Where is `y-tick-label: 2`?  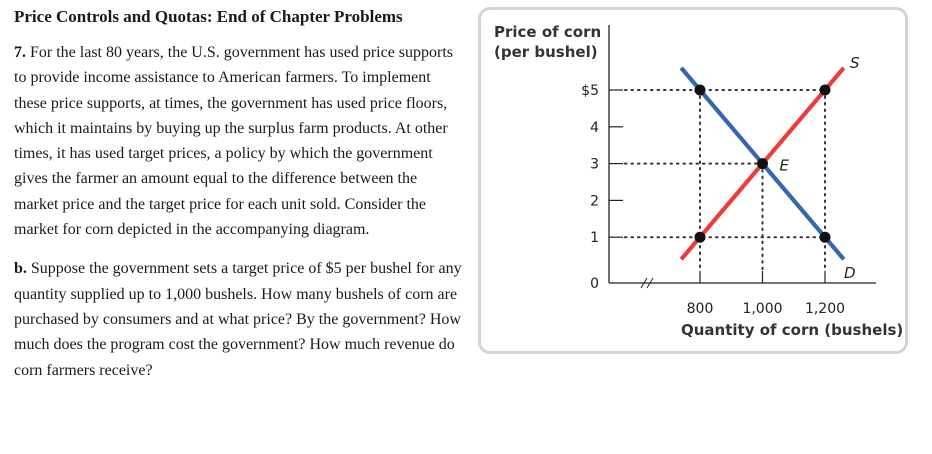
y-tick-label: 2 is located at coordinates (594, 201).